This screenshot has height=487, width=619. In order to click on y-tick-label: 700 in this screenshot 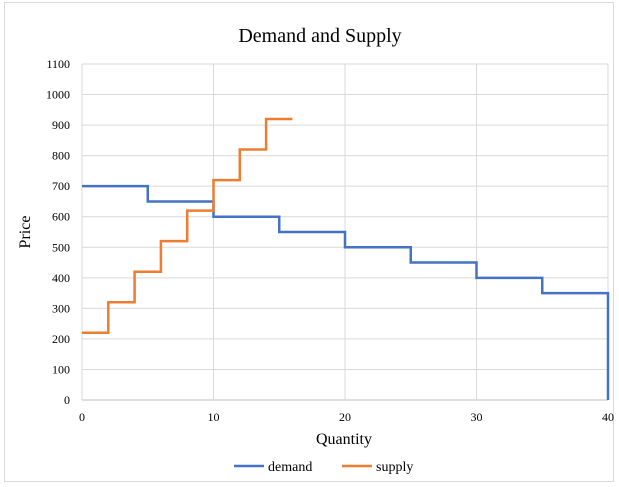, I will do `click(61, 186)`.